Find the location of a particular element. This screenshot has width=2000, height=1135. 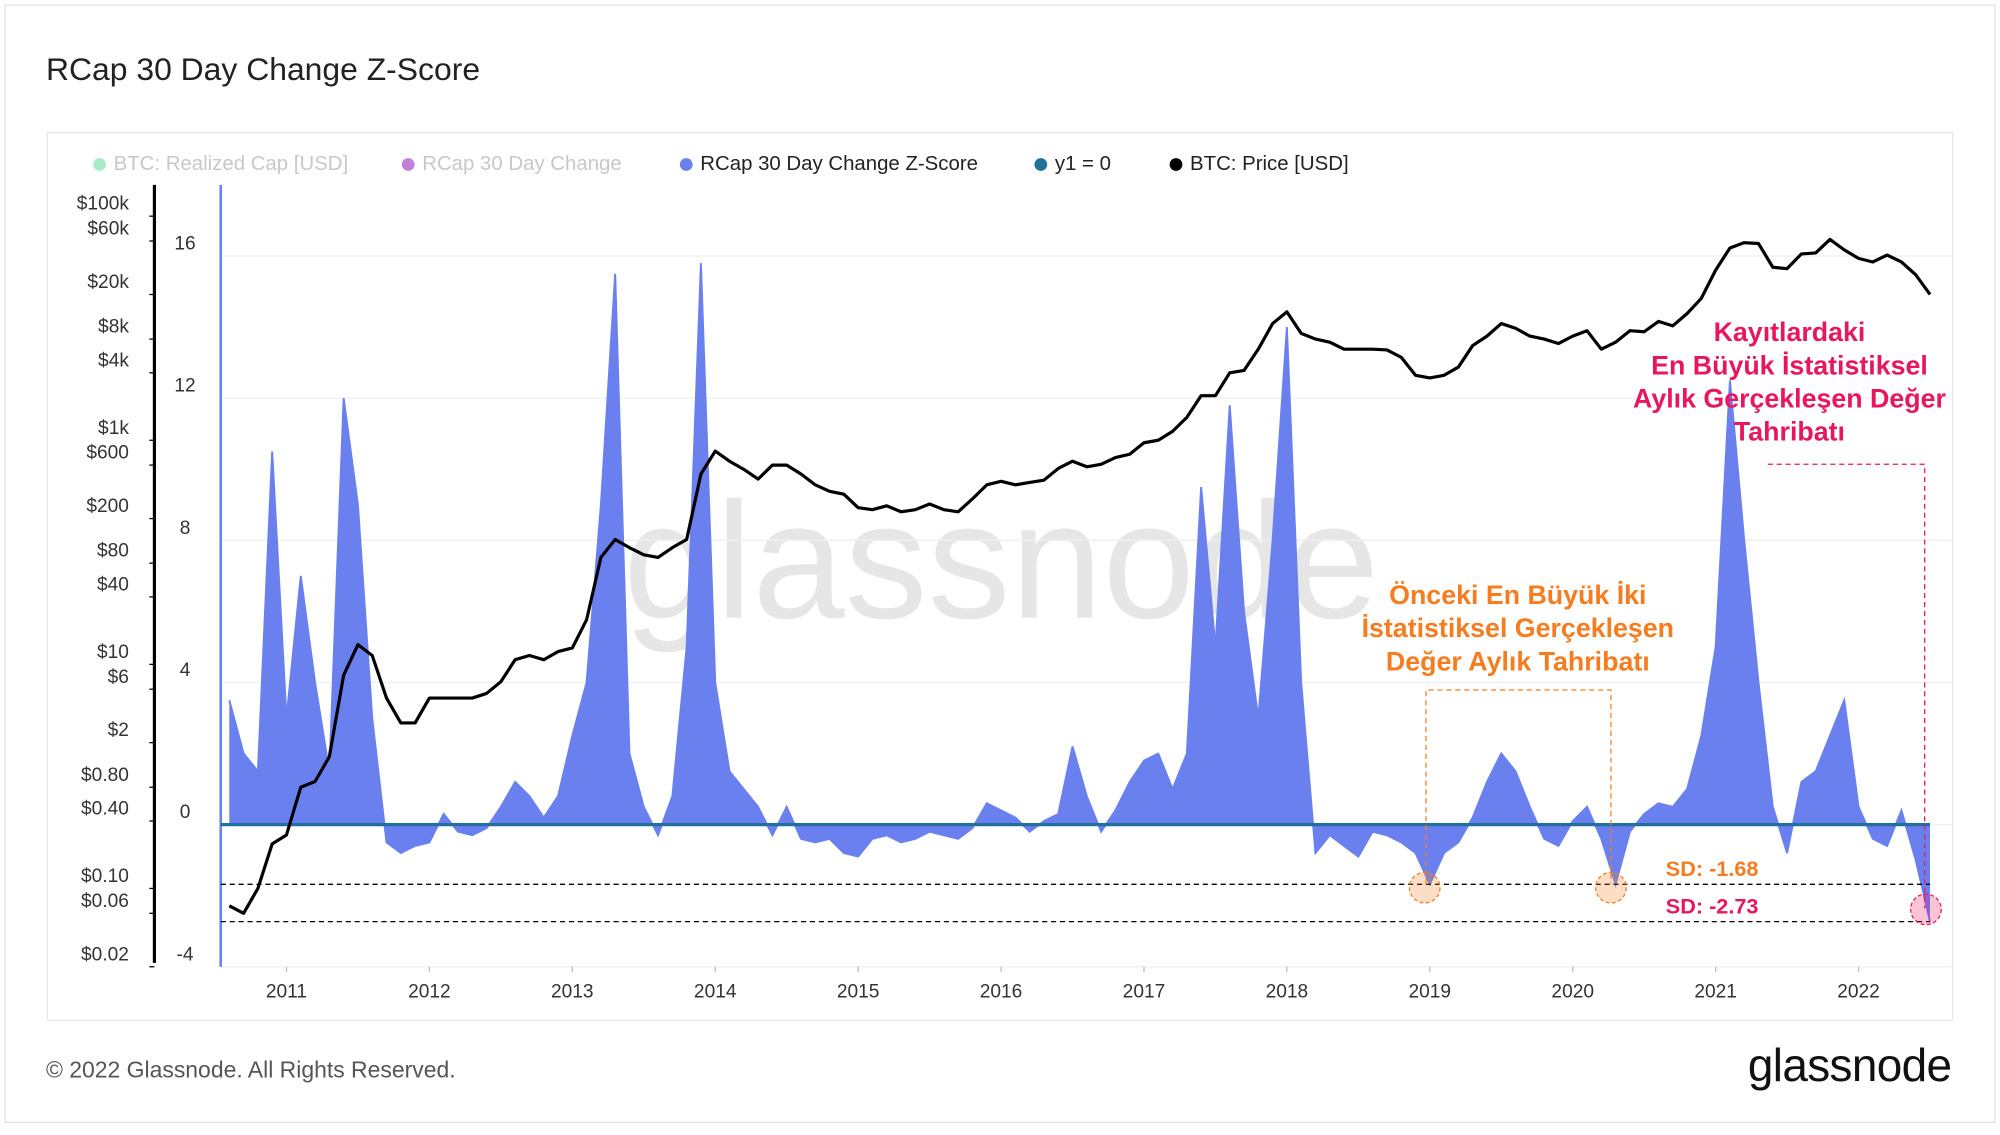

x-tick-label: 2012 is located at coordinates (429, 991).